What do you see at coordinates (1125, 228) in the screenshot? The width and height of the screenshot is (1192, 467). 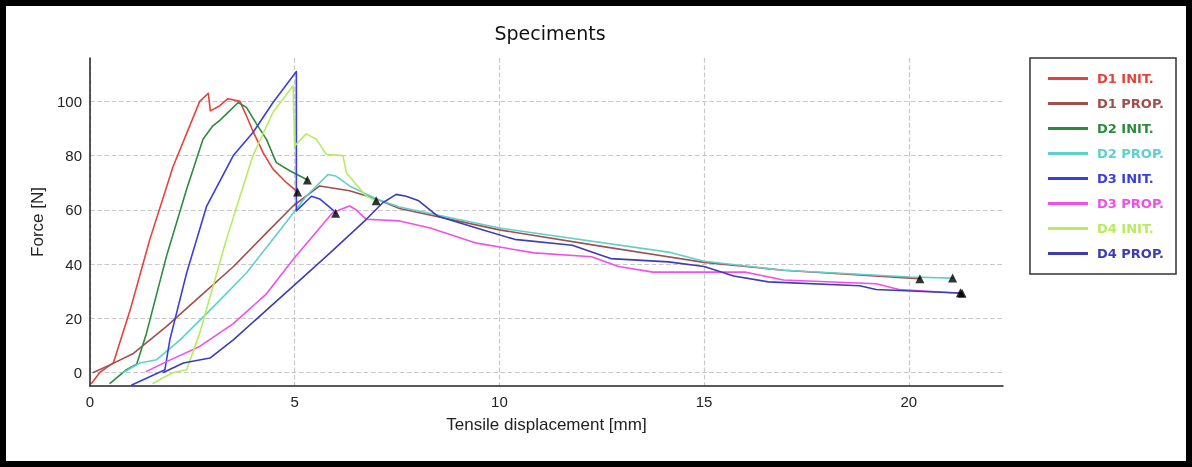 I see `legend-label: D4 INIT.` at bounding box center [1125, 228].